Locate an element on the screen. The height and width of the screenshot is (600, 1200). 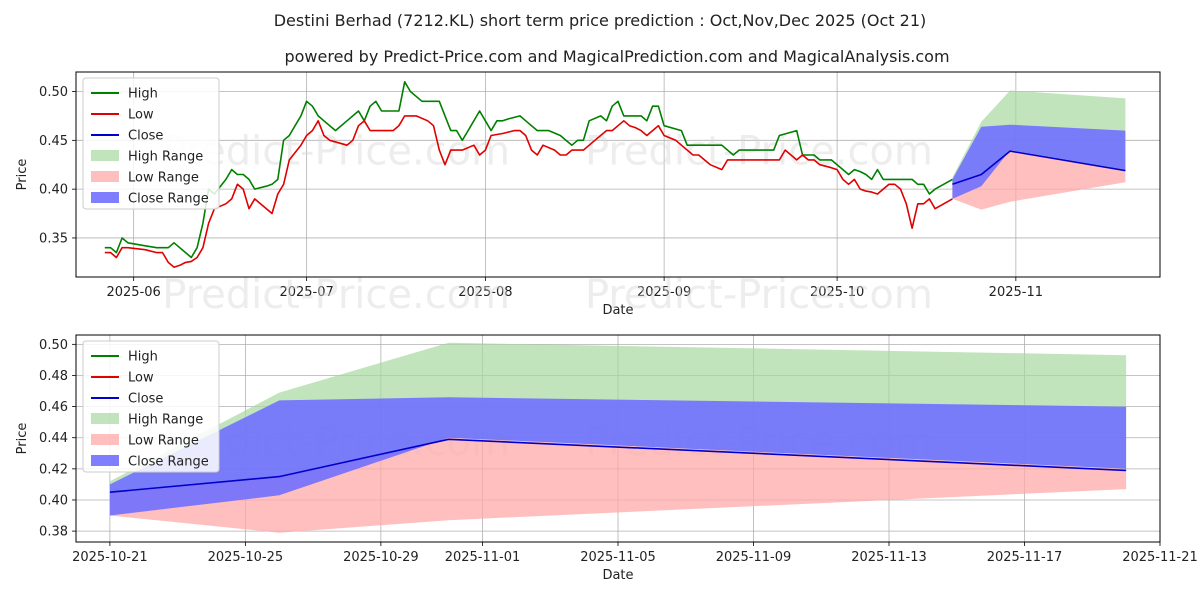
x-tick-label: 2025-10-29 is located at coordinates (381, 557).